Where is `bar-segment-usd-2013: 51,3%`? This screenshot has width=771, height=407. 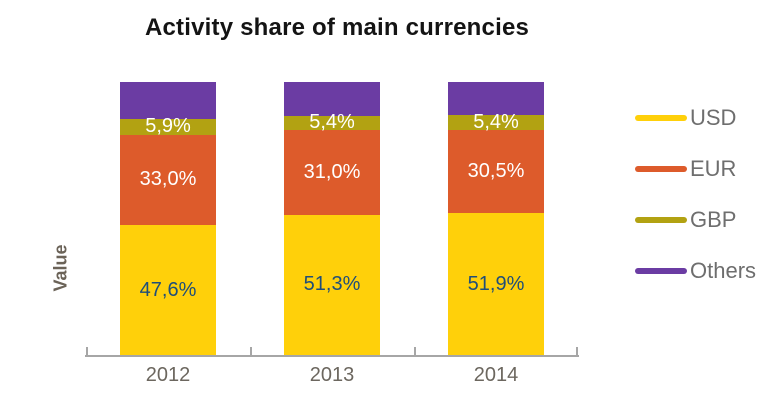
bar-segment-usd-2013: 51,3% is located at coordinates (332, 284).